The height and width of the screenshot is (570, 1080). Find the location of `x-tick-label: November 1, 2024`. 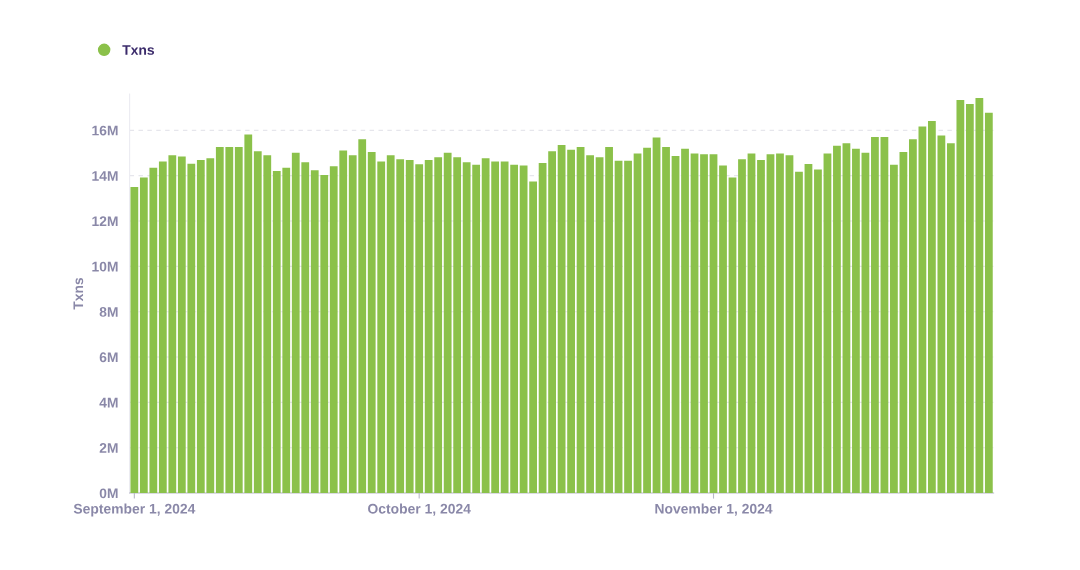

x-tick-label: November 1, 2024 is located at coordinates (714, 509).